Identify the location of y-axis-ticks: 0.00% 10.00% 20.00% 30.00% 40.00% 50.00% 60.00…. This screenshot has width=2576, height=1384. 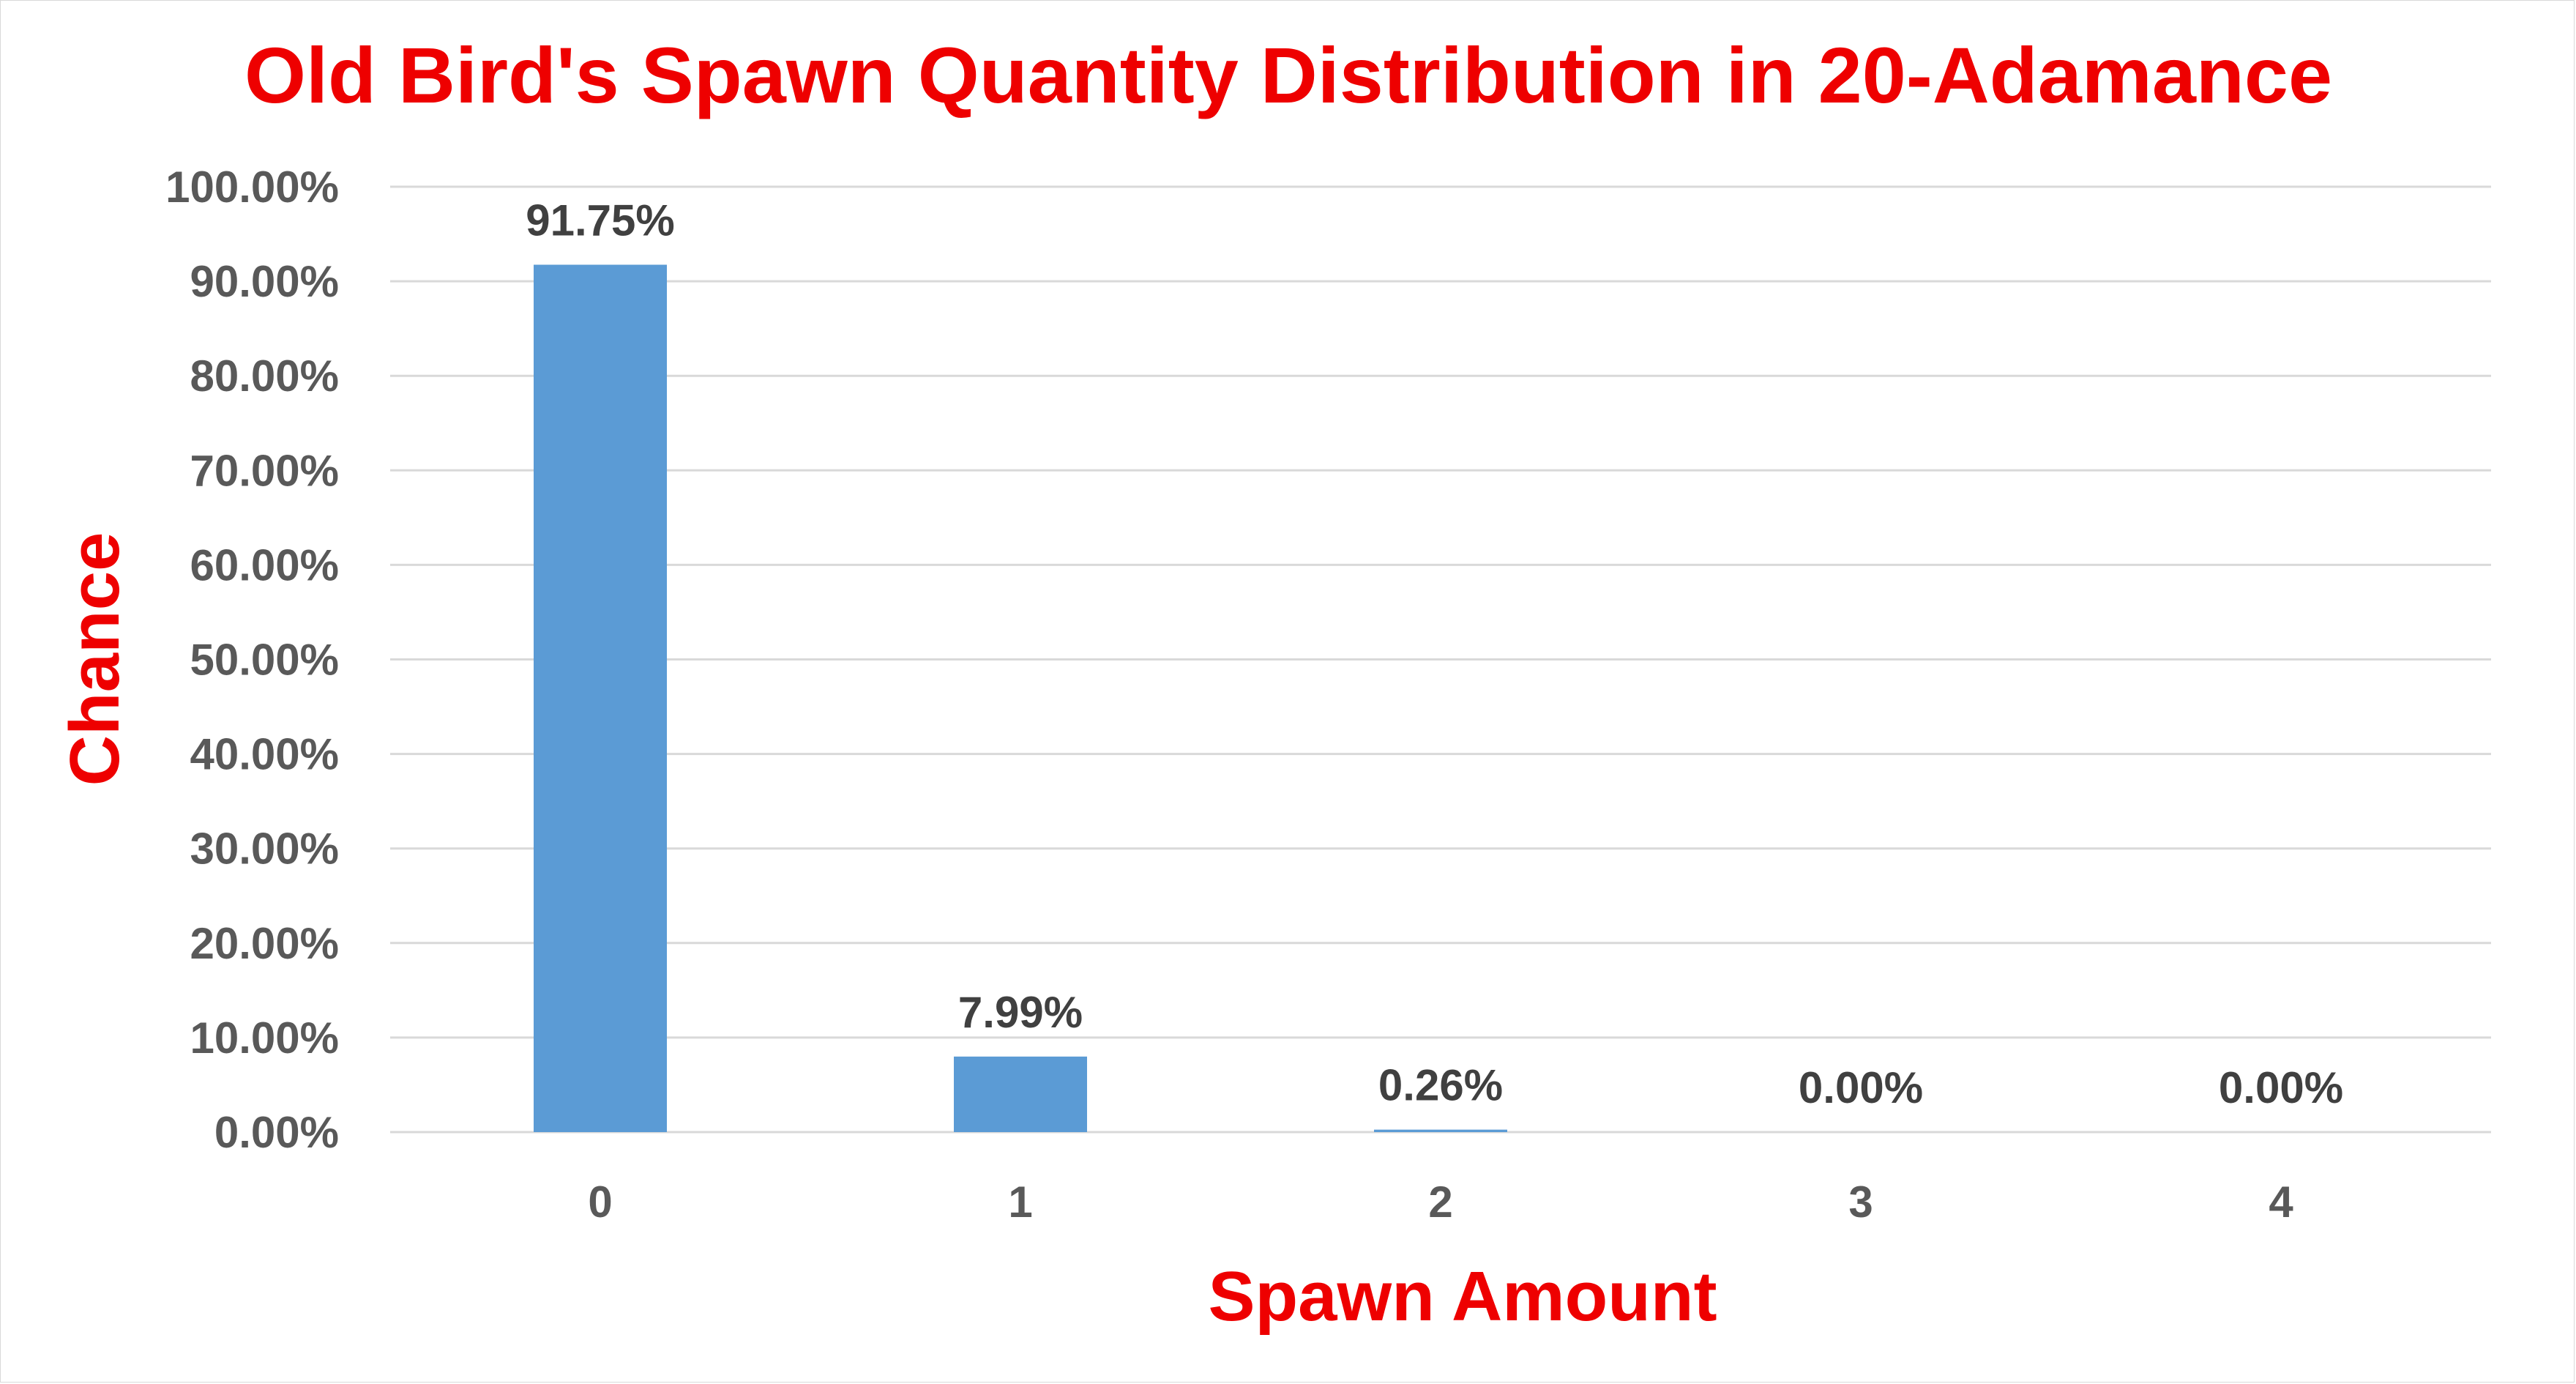
(252, 660).